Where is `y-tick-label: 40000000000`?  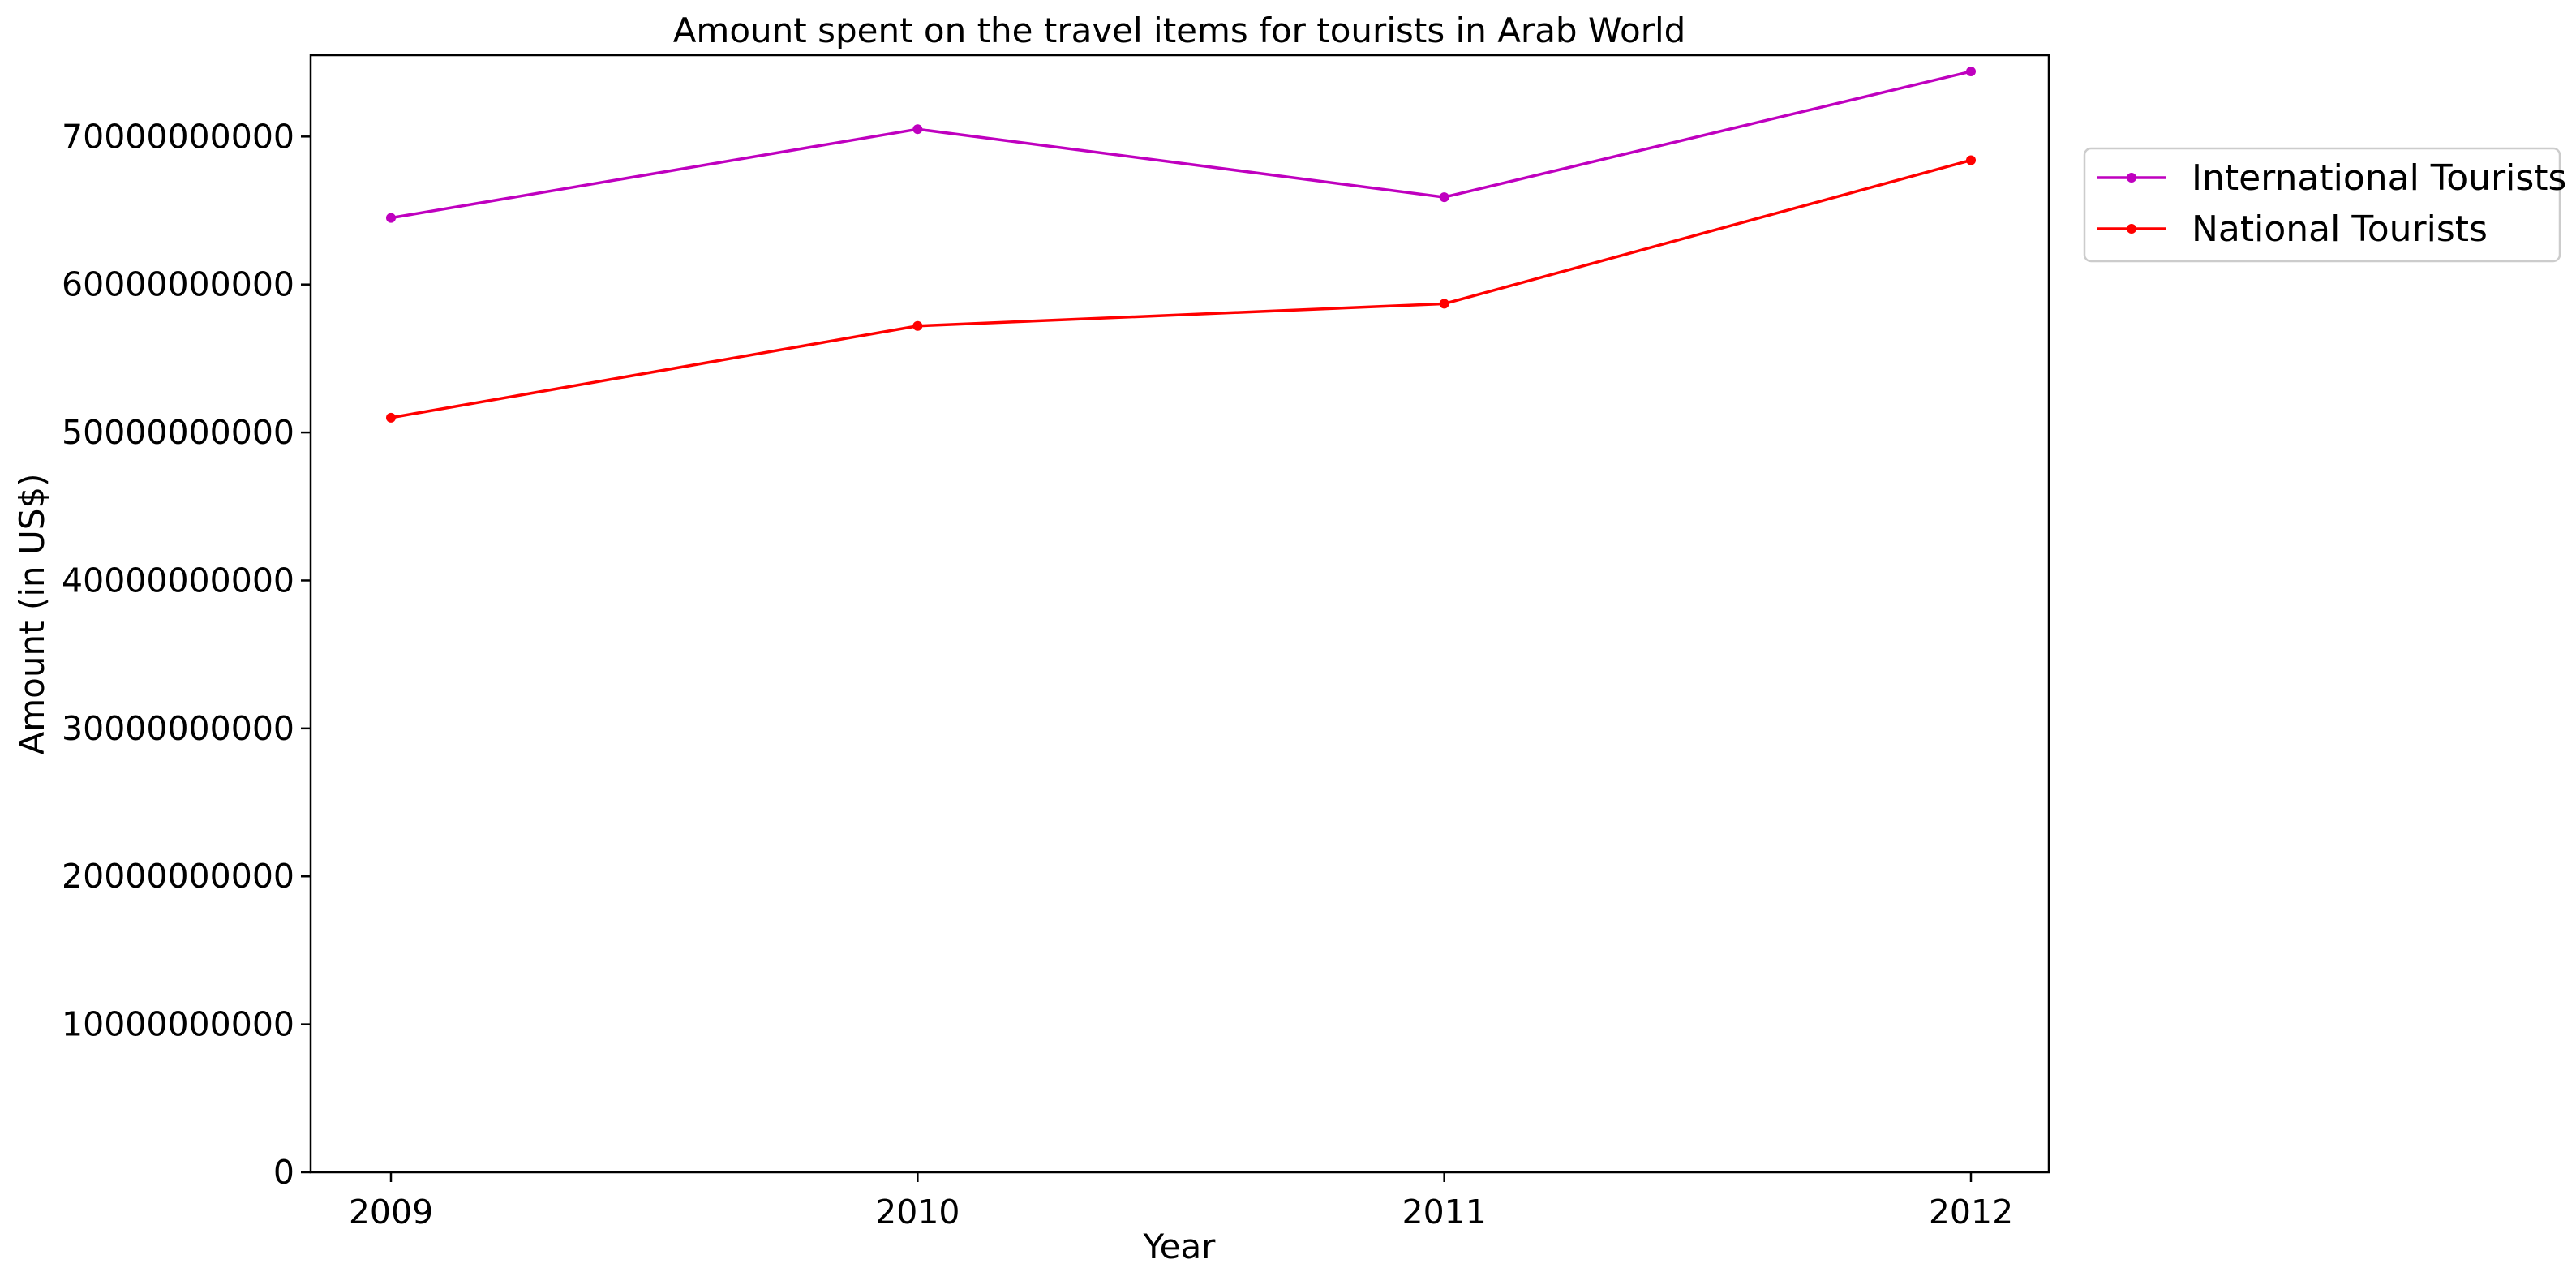 y-tick-label: 40000000000 is located at coordinates (178, 580).